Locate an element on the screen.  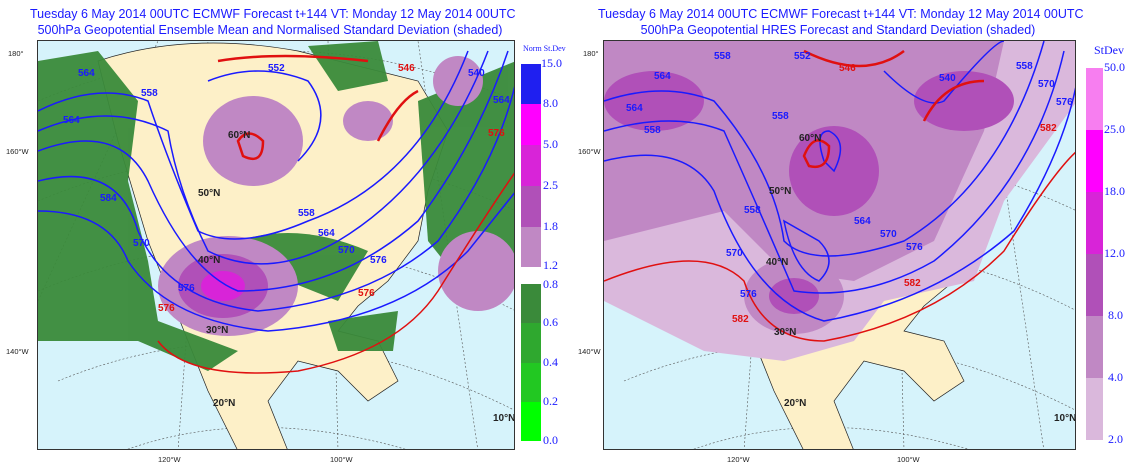
legend-tick: 0.8 is located at coordinates (550, 284).